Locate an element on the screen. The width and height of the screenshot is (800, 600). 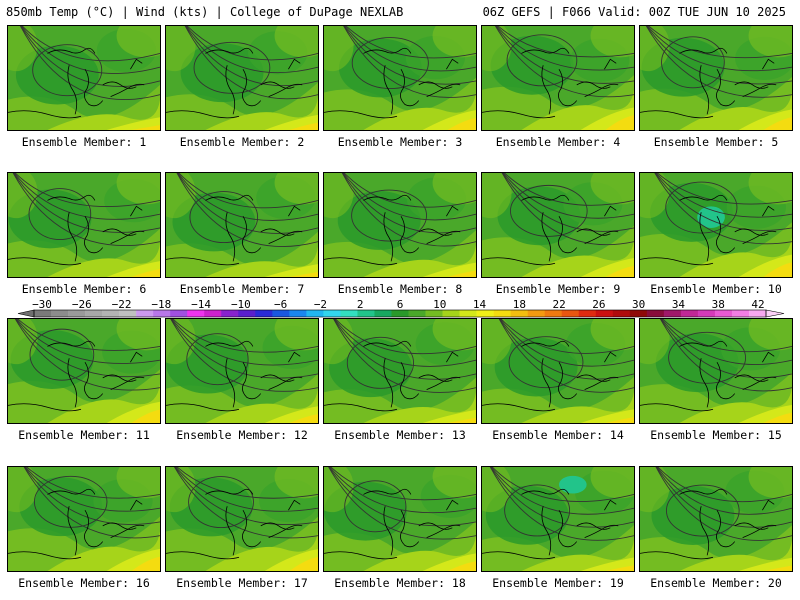
ensemble-member-label: Ensemble Member: 5 is located at coordinates (716, 142).